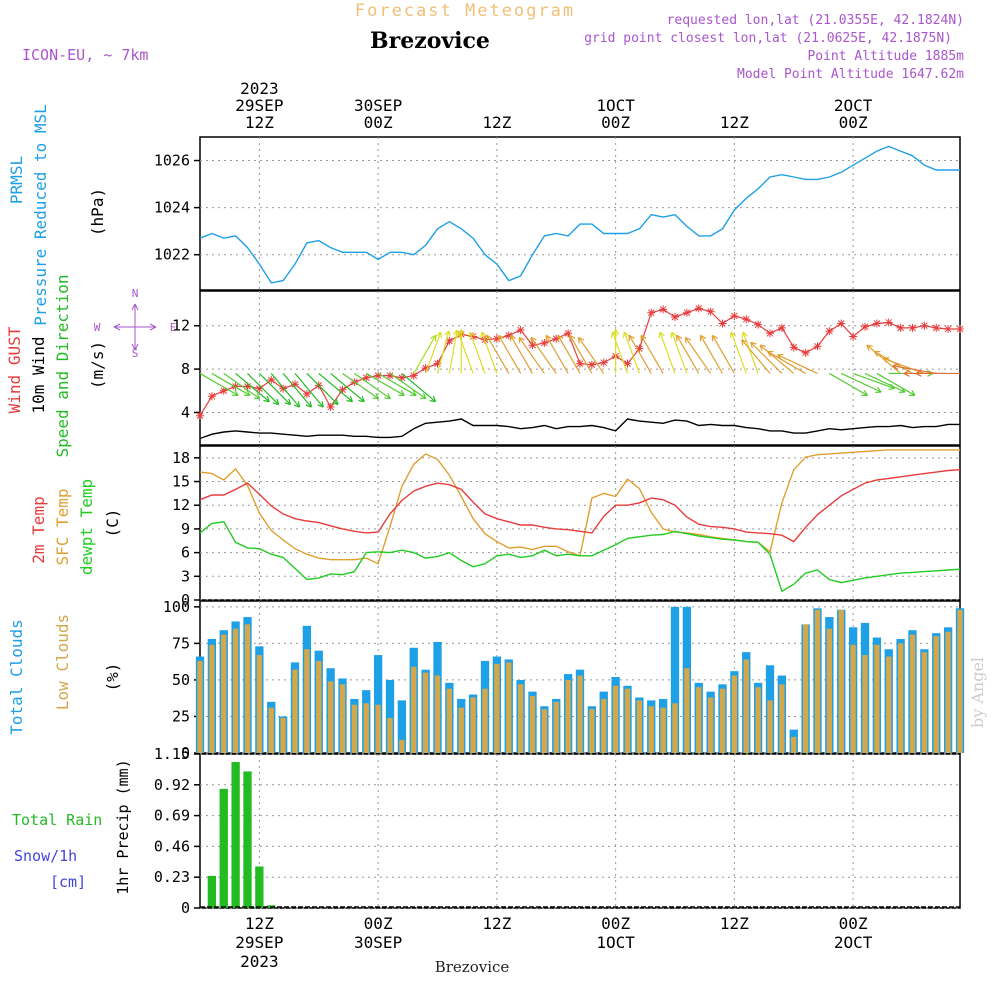  I want to click on rain-bar, so click(247, 839).